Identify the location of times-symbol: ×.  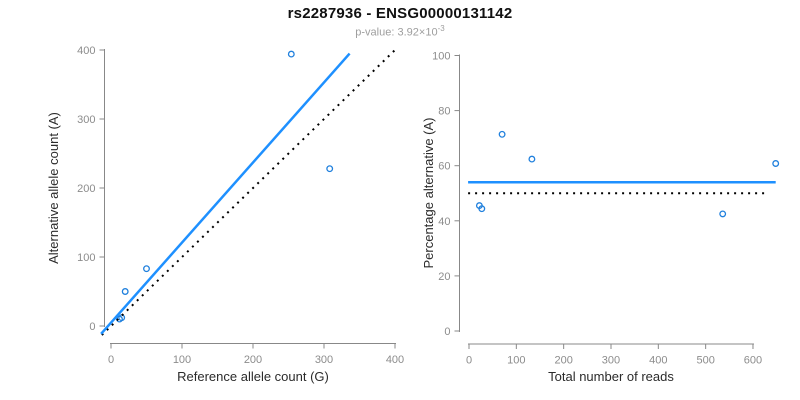
(422, 32).